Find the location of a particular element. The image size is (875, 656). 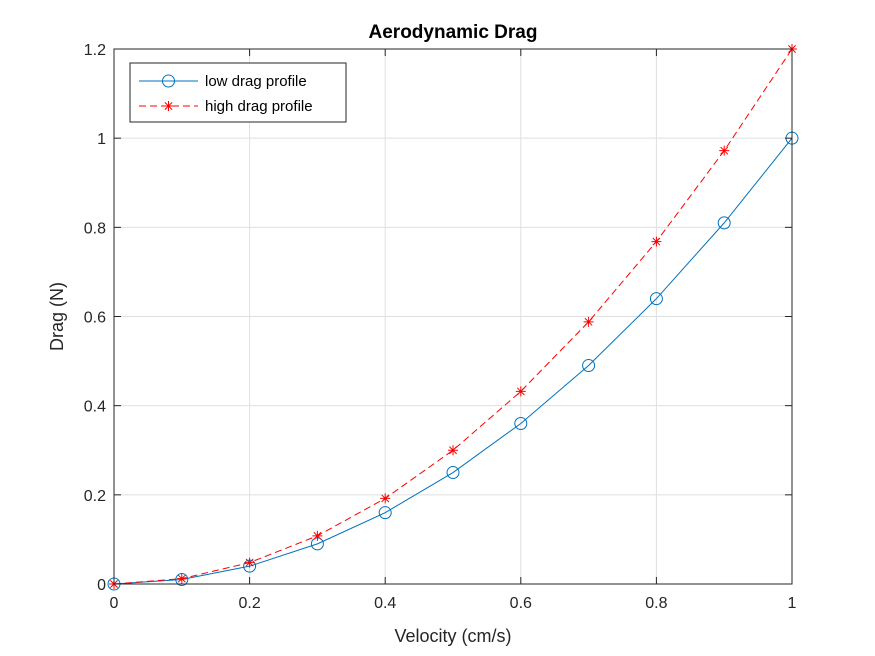

y-tick-label: 0.4 is located at coordinates (95, 407).